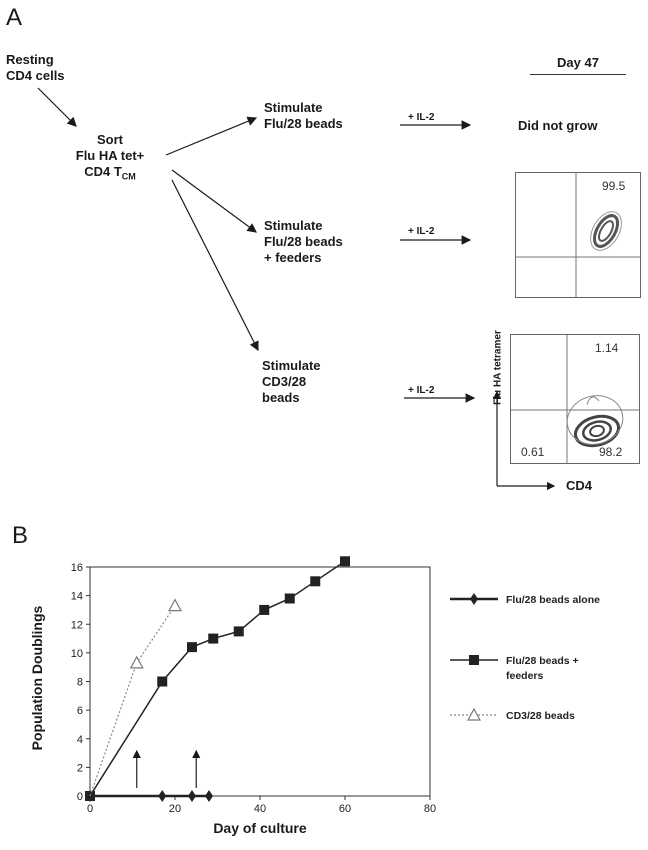 The width and height of the screenshot is (648, 850). I want to click on facs-2-lower-left-value: 0.61, so click(533, 452).